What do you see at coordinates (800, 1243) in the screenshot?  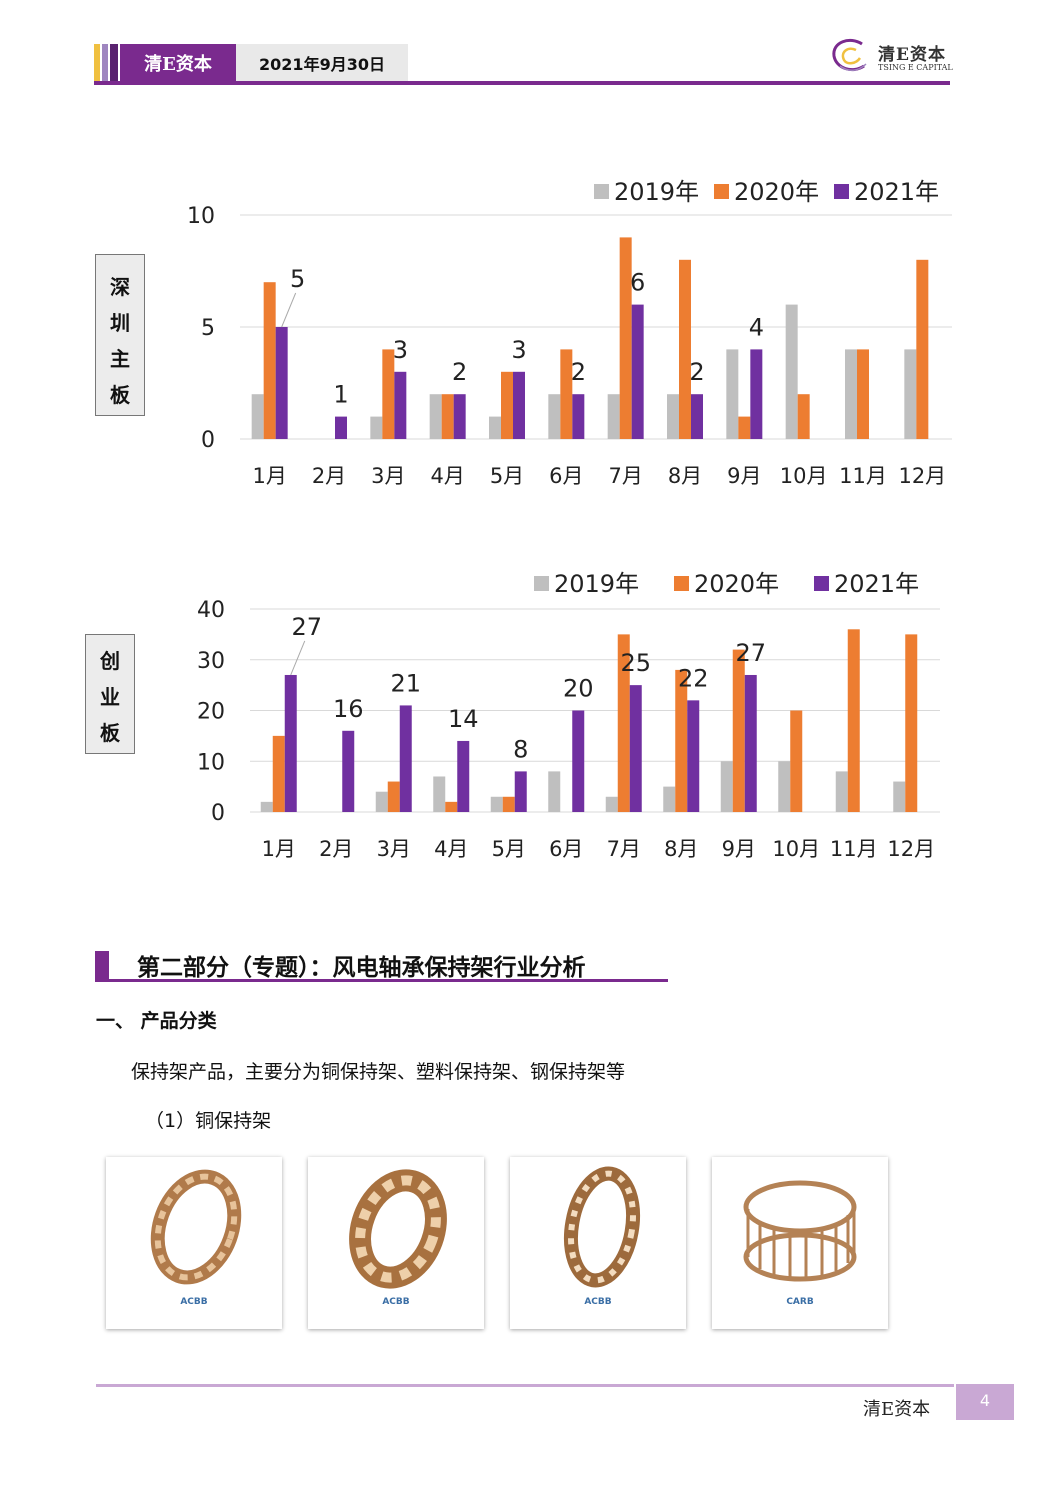 I see `product-image-card: CARB` at bounding box center [800, 1243].